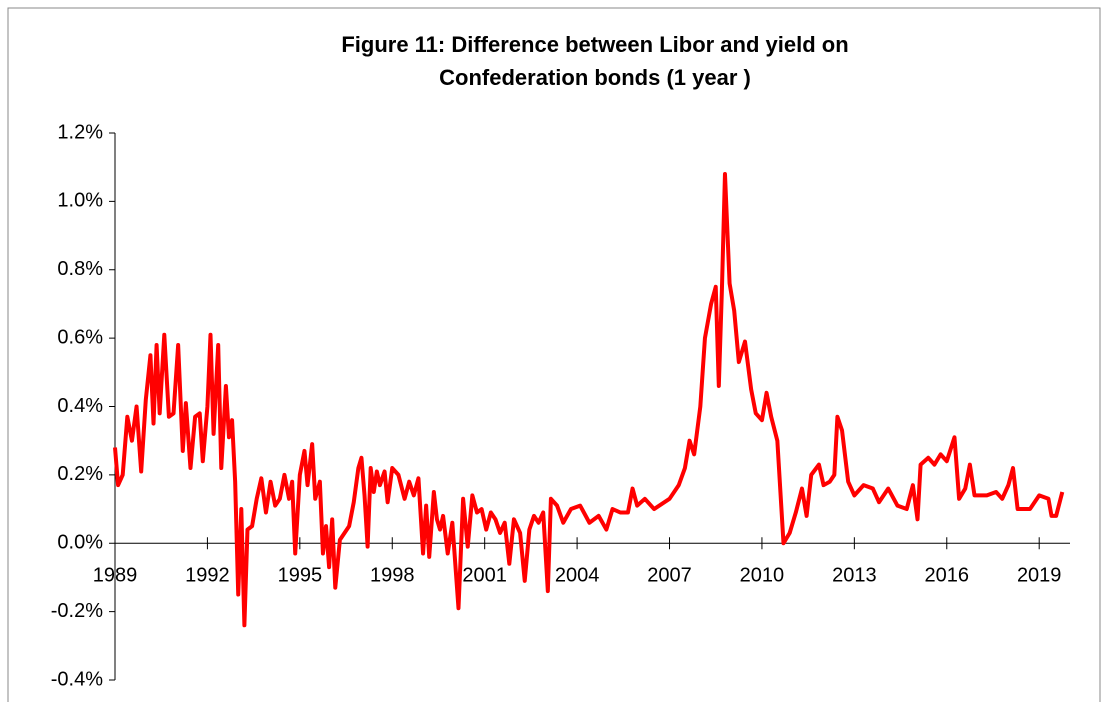 This screenshot has height=702, width=1108. I want to click on x-tick-label: 1989, so click(115, 576).